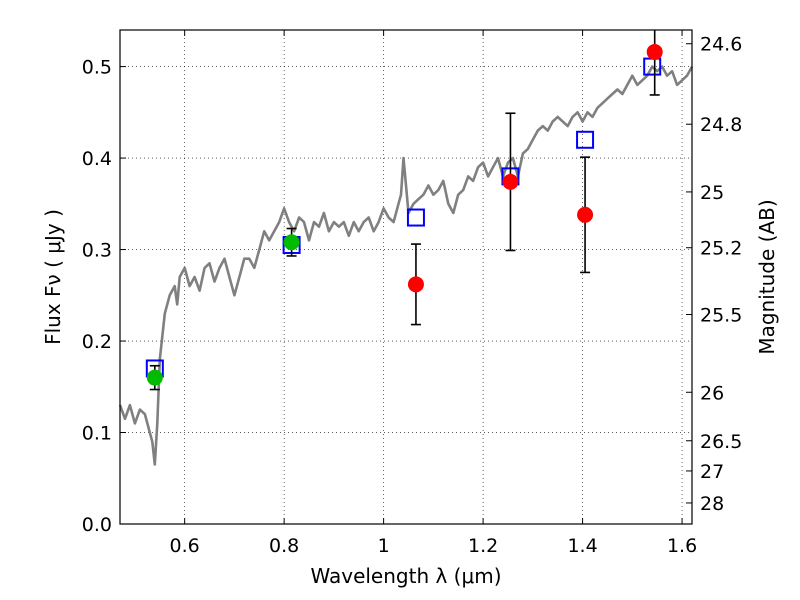  Describe the element at coordinates (721, 442) in the screenshot. I see `y2-tick-label: 26.5` at that location.